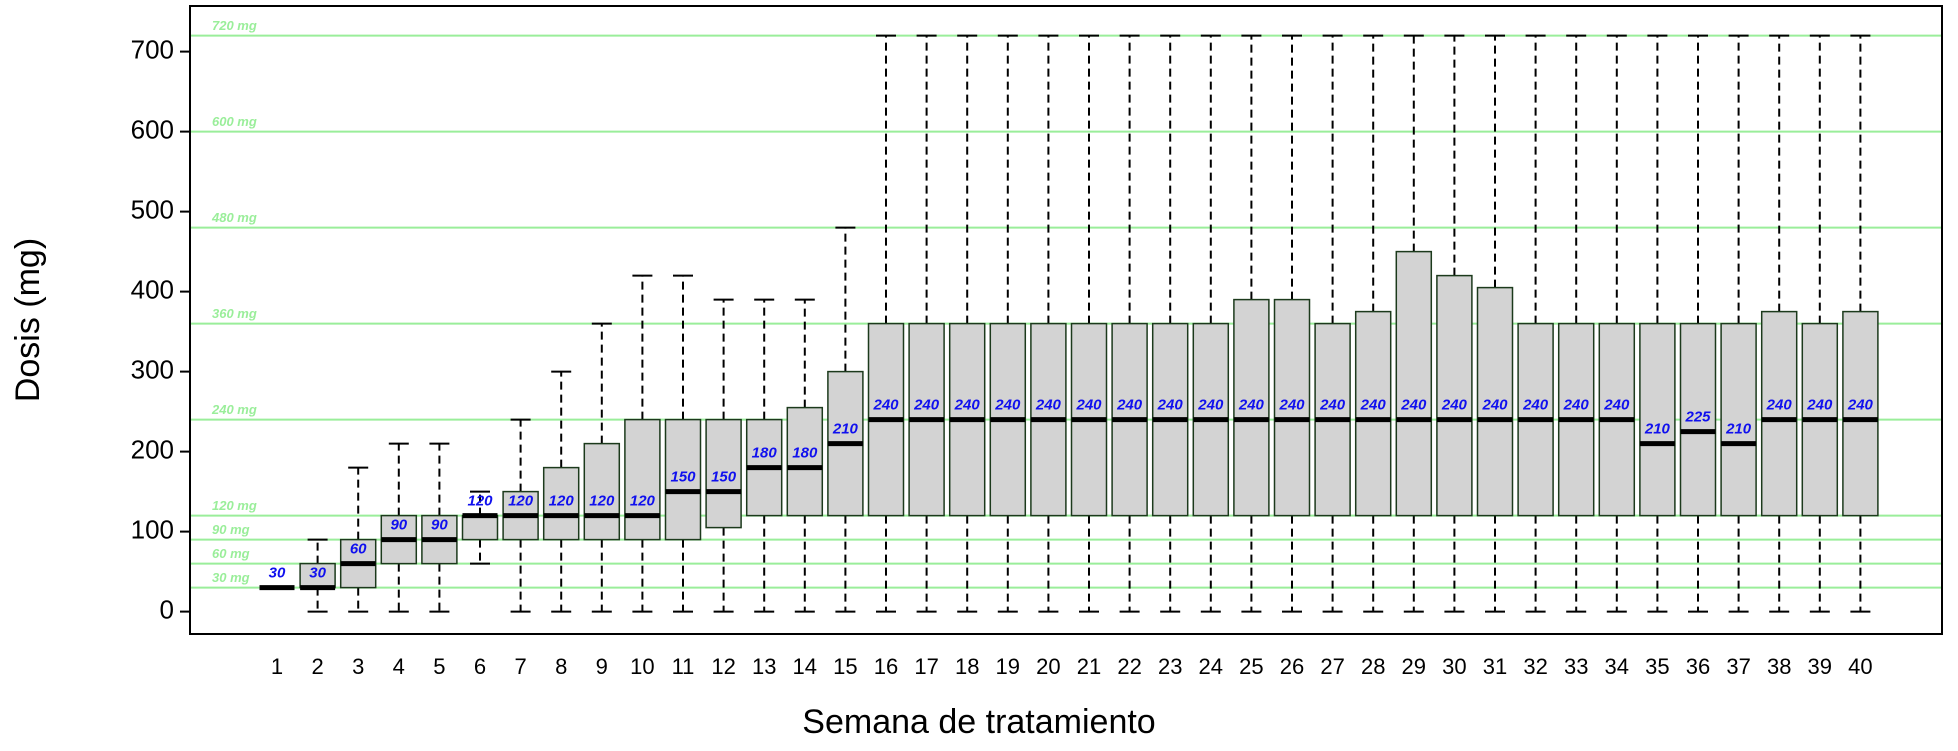 This screenshot has height=751, width=1958. Describe the element at coordinates (642, 666) in the screenshot. I see `x-tick-label: 10` at that location.